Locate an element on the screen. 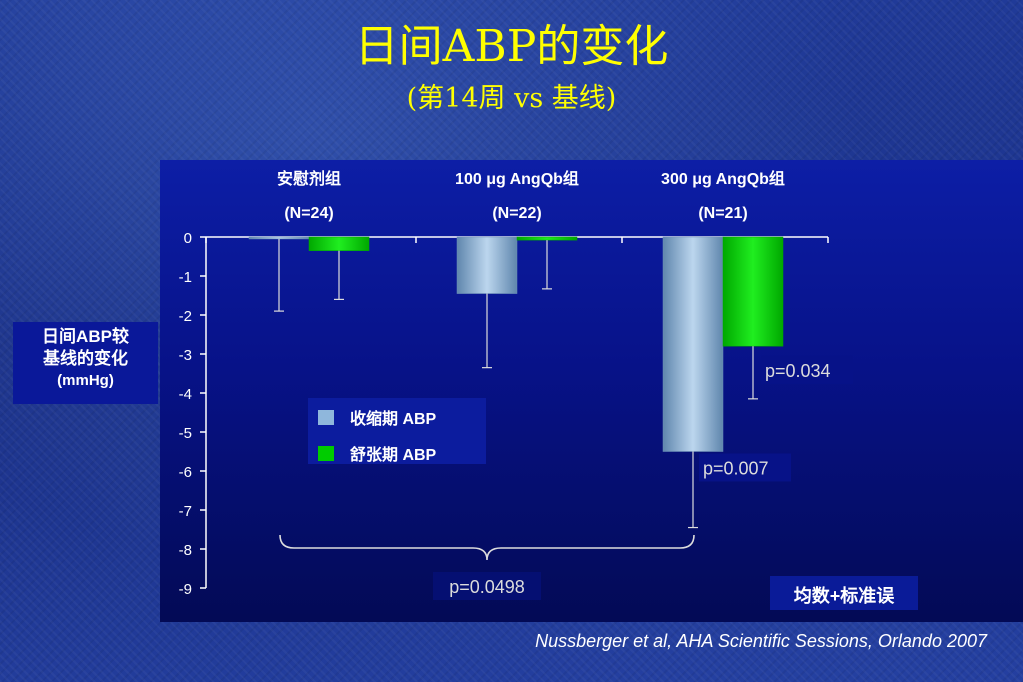 Image resolution: width=1023 pixels, height=682 pixels. y-tick-label: -8 is located at coordinates (185, 550).